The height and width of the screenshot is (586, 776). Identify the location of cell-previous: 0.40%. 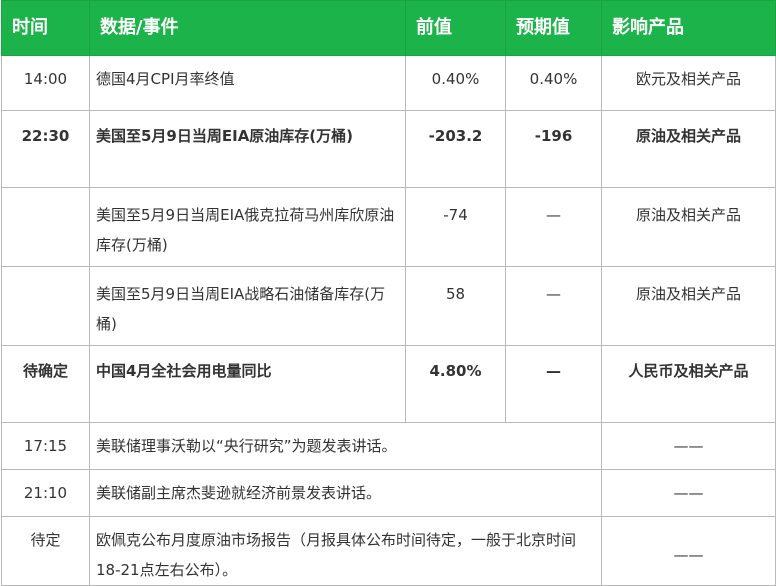
(455, 83).